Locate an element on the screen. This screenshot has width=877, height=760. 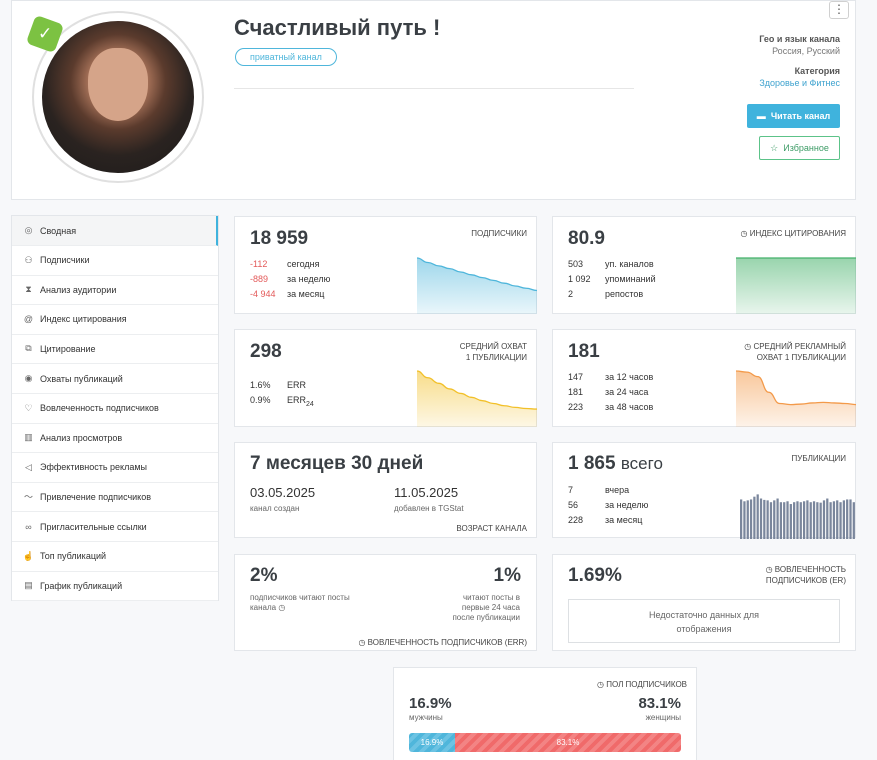
ad-reach-sparkline is located at coordinates (796, 398).